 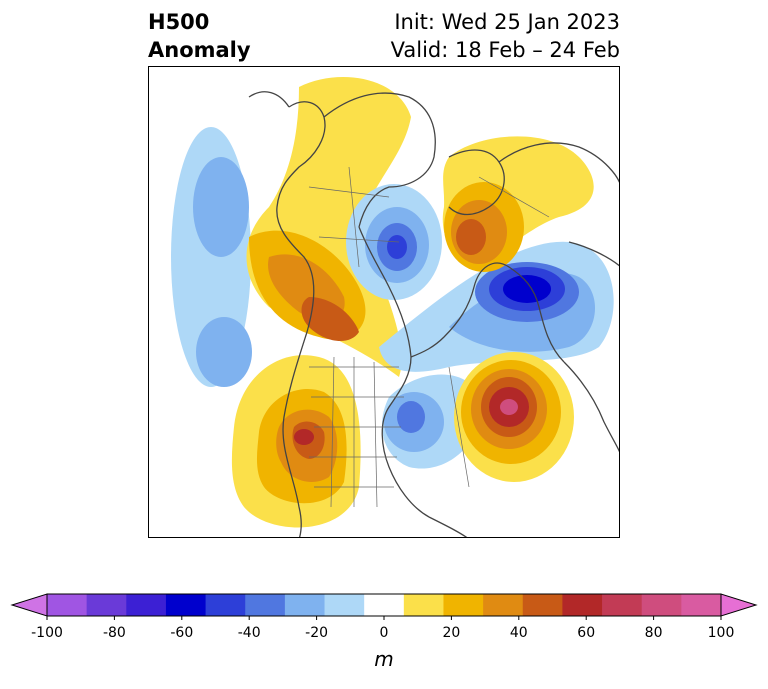 What do you see at coordinates (721, 633) in the screenshot?
I see `colorbar-tick-label: 100` at bounding box center [721, 633].